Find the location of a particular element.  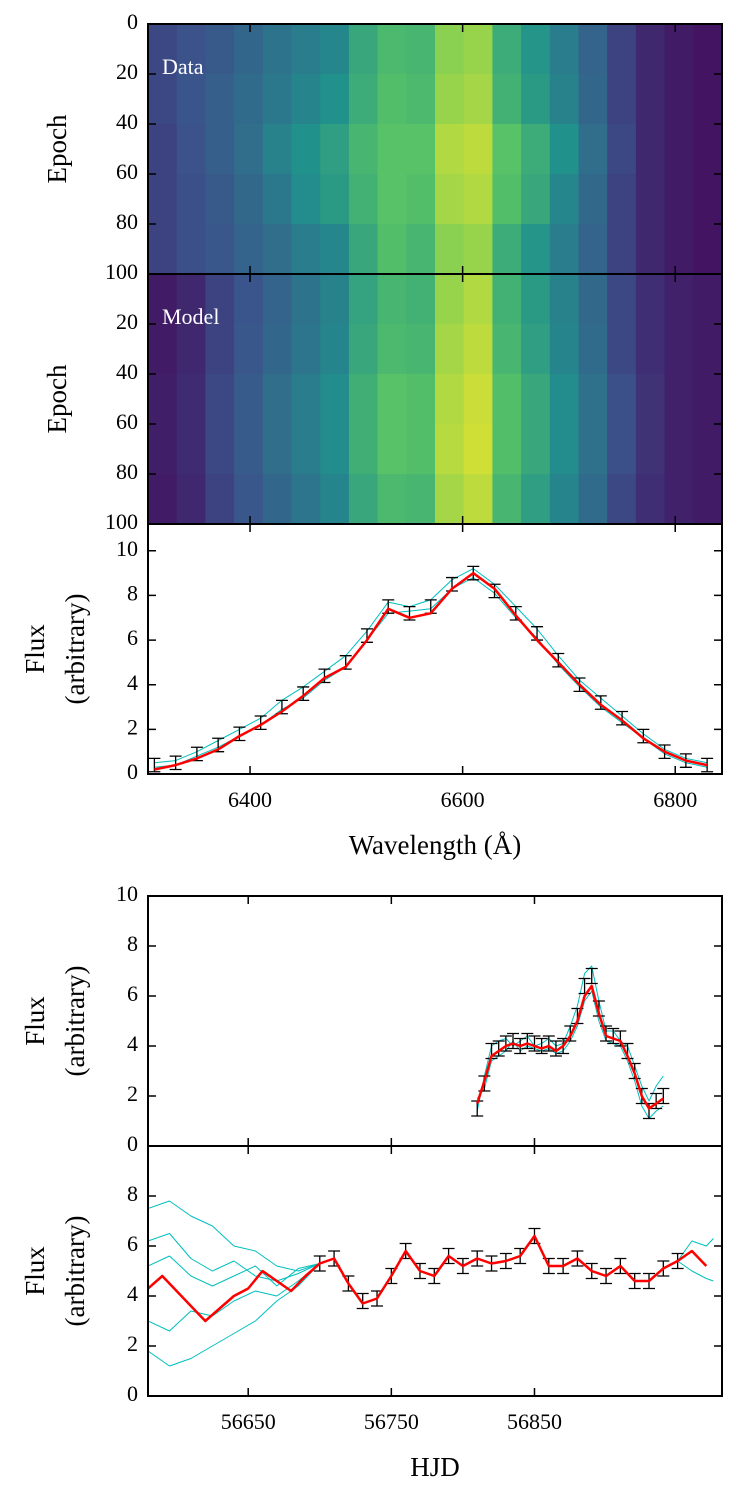

y-axis-label: Epoch is located at coordinates (57, 398).